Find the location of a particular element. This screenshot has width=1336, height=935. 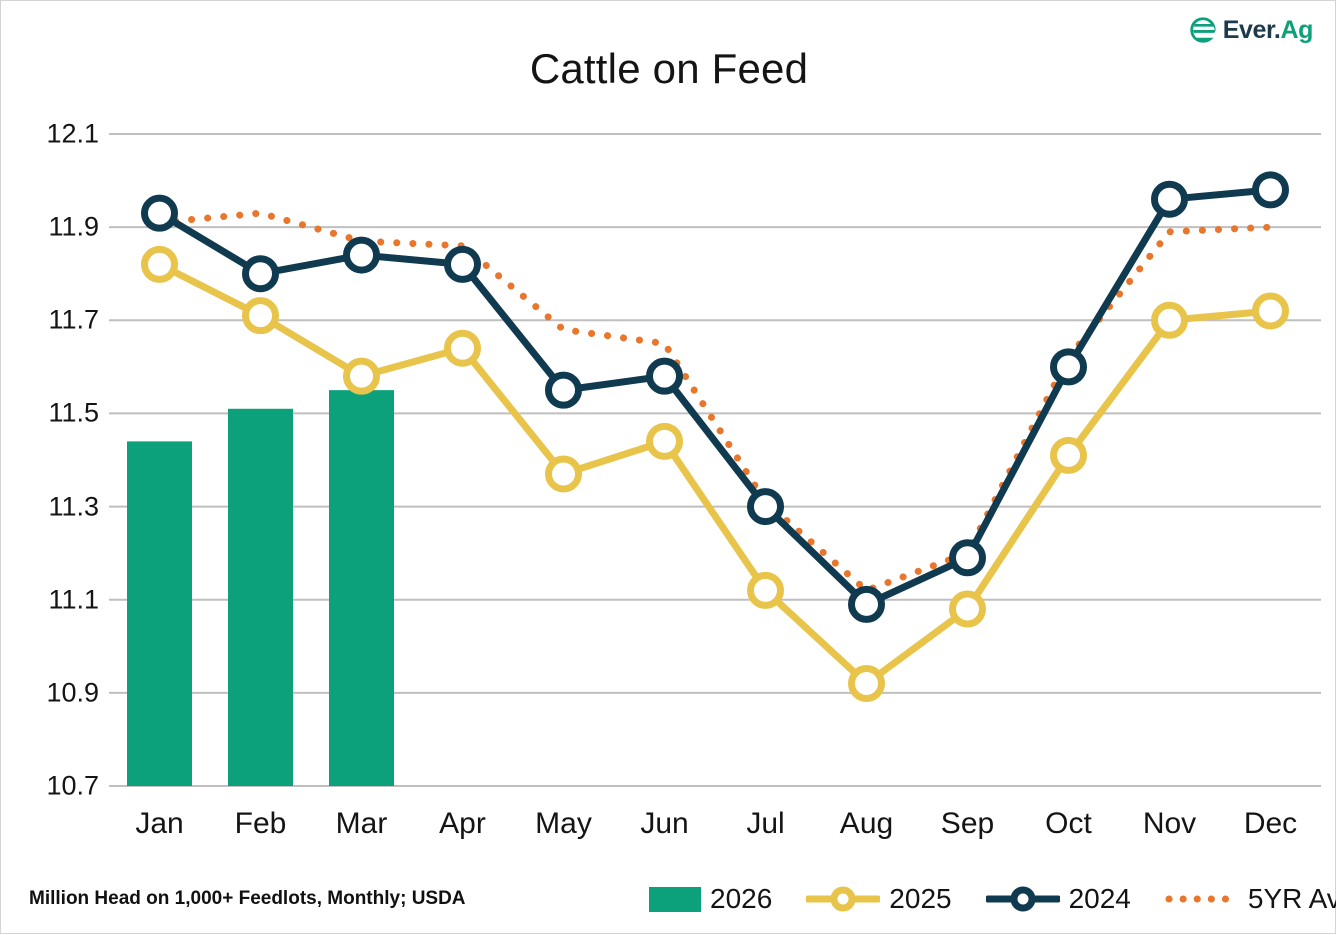

y-tick-label: 11.1 is located at coordinates (73, 599).